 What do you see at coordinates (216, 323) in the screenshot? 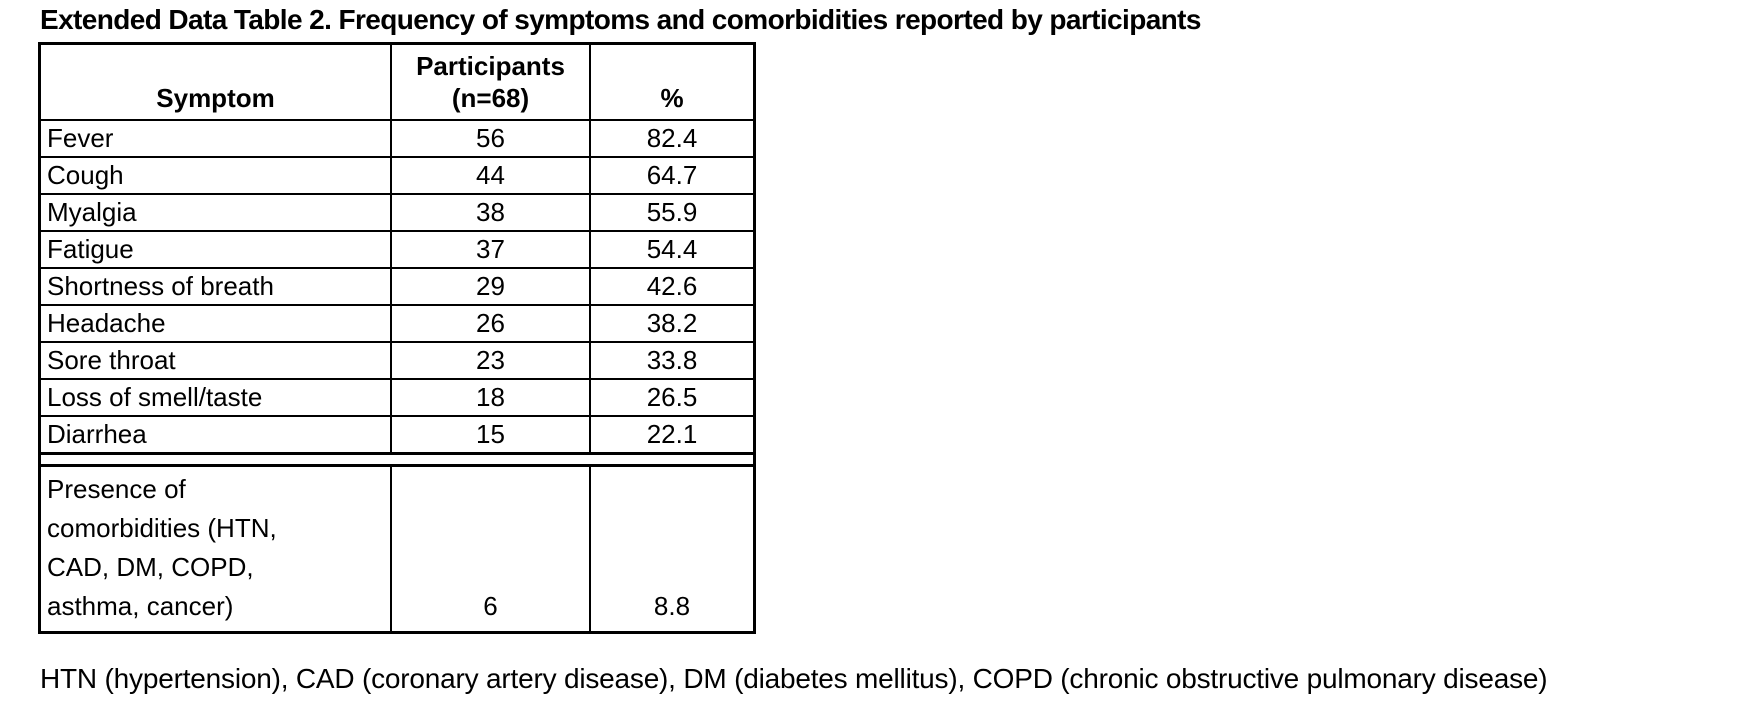
I see `symptom-cell: Headache` at bounding box center [216, 323].